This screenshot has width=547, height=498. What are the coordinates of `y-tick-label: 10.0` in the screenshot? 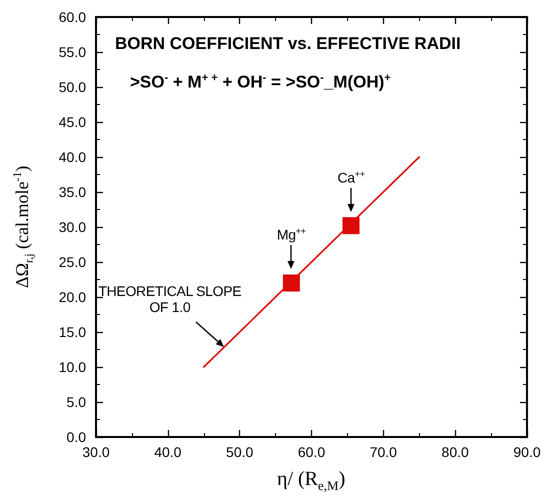 It's located at (72, 367).